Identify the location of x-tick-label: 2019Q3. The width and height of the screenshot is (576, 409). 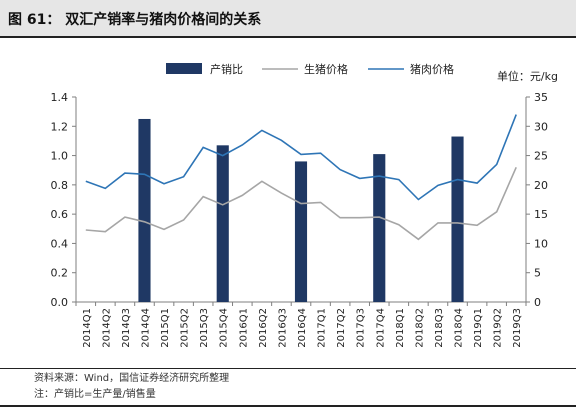
(517, 328).